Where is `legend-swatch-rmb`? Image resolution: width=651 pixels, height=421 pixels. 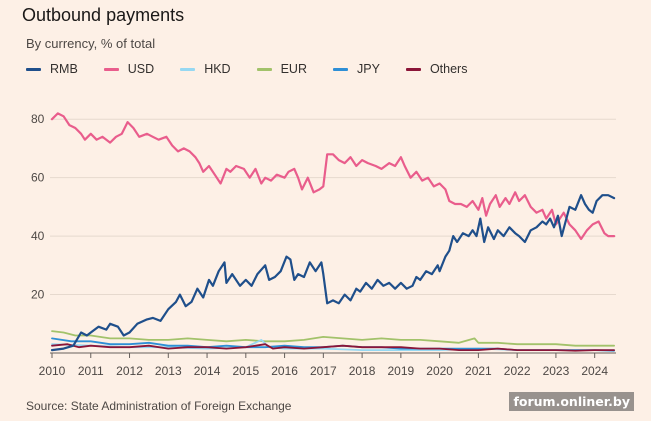
legend-swatch-rmb is located at coordinates (33, 69).